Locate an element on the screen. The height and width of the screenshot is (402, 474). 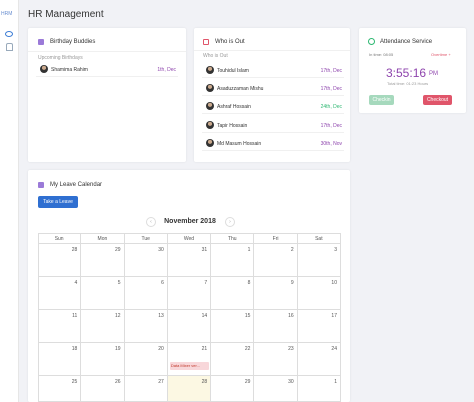
day-cell: 7 is located at coordinates (189, 293).